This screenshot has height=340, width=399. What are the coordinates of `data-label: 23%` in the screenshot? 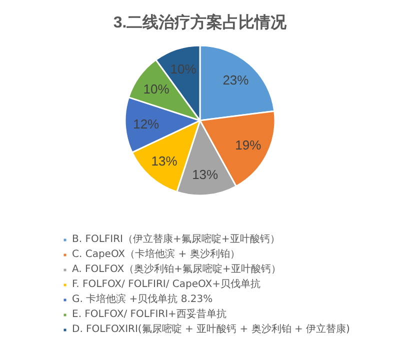 It's located at (236, 80).